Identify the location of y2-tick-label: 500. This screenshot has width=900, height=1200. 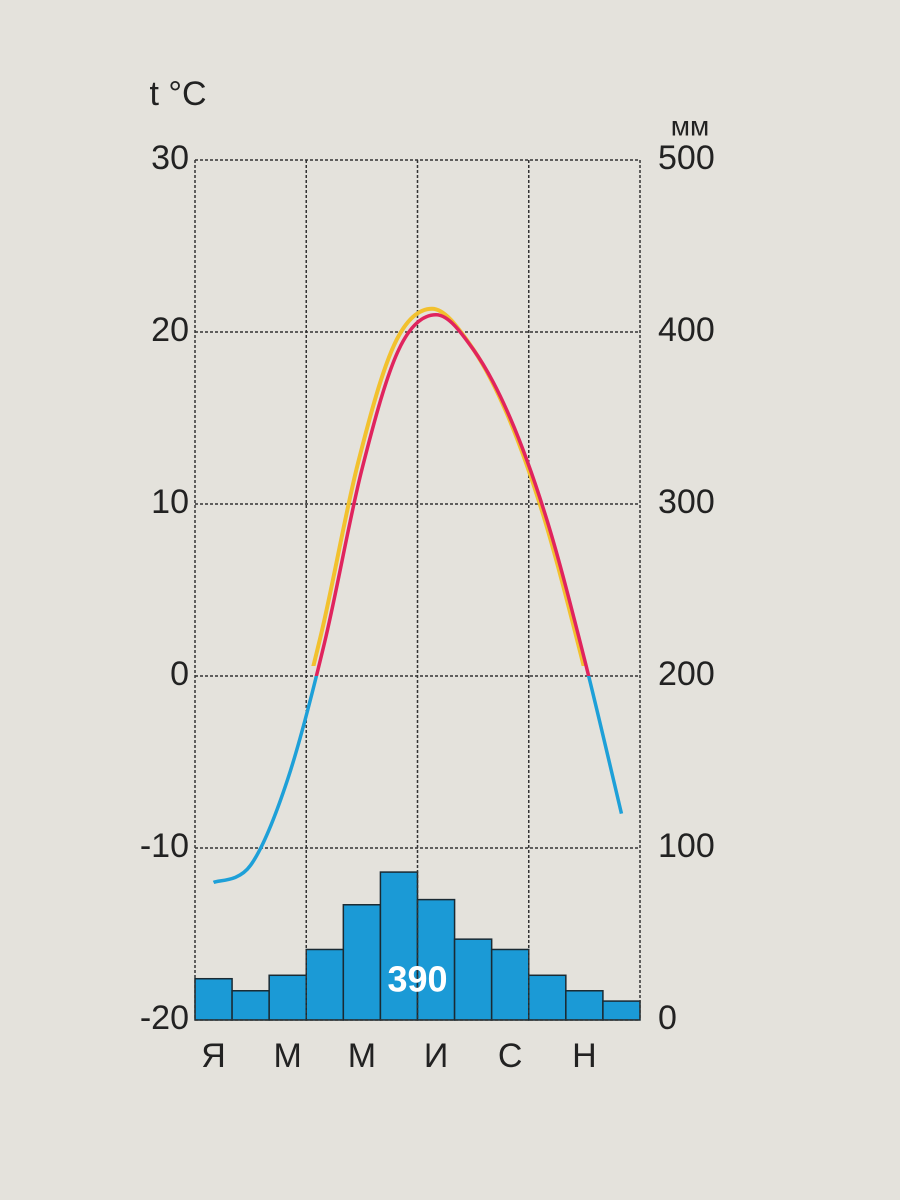
(686, 158).